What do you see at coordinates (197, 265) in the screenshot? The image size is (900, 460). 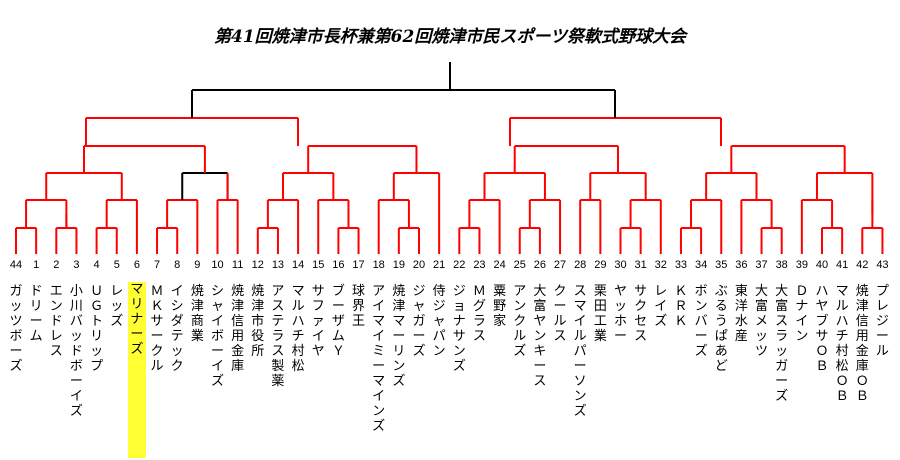 I see `seed-number: 9` at bounding box center [197, 265].